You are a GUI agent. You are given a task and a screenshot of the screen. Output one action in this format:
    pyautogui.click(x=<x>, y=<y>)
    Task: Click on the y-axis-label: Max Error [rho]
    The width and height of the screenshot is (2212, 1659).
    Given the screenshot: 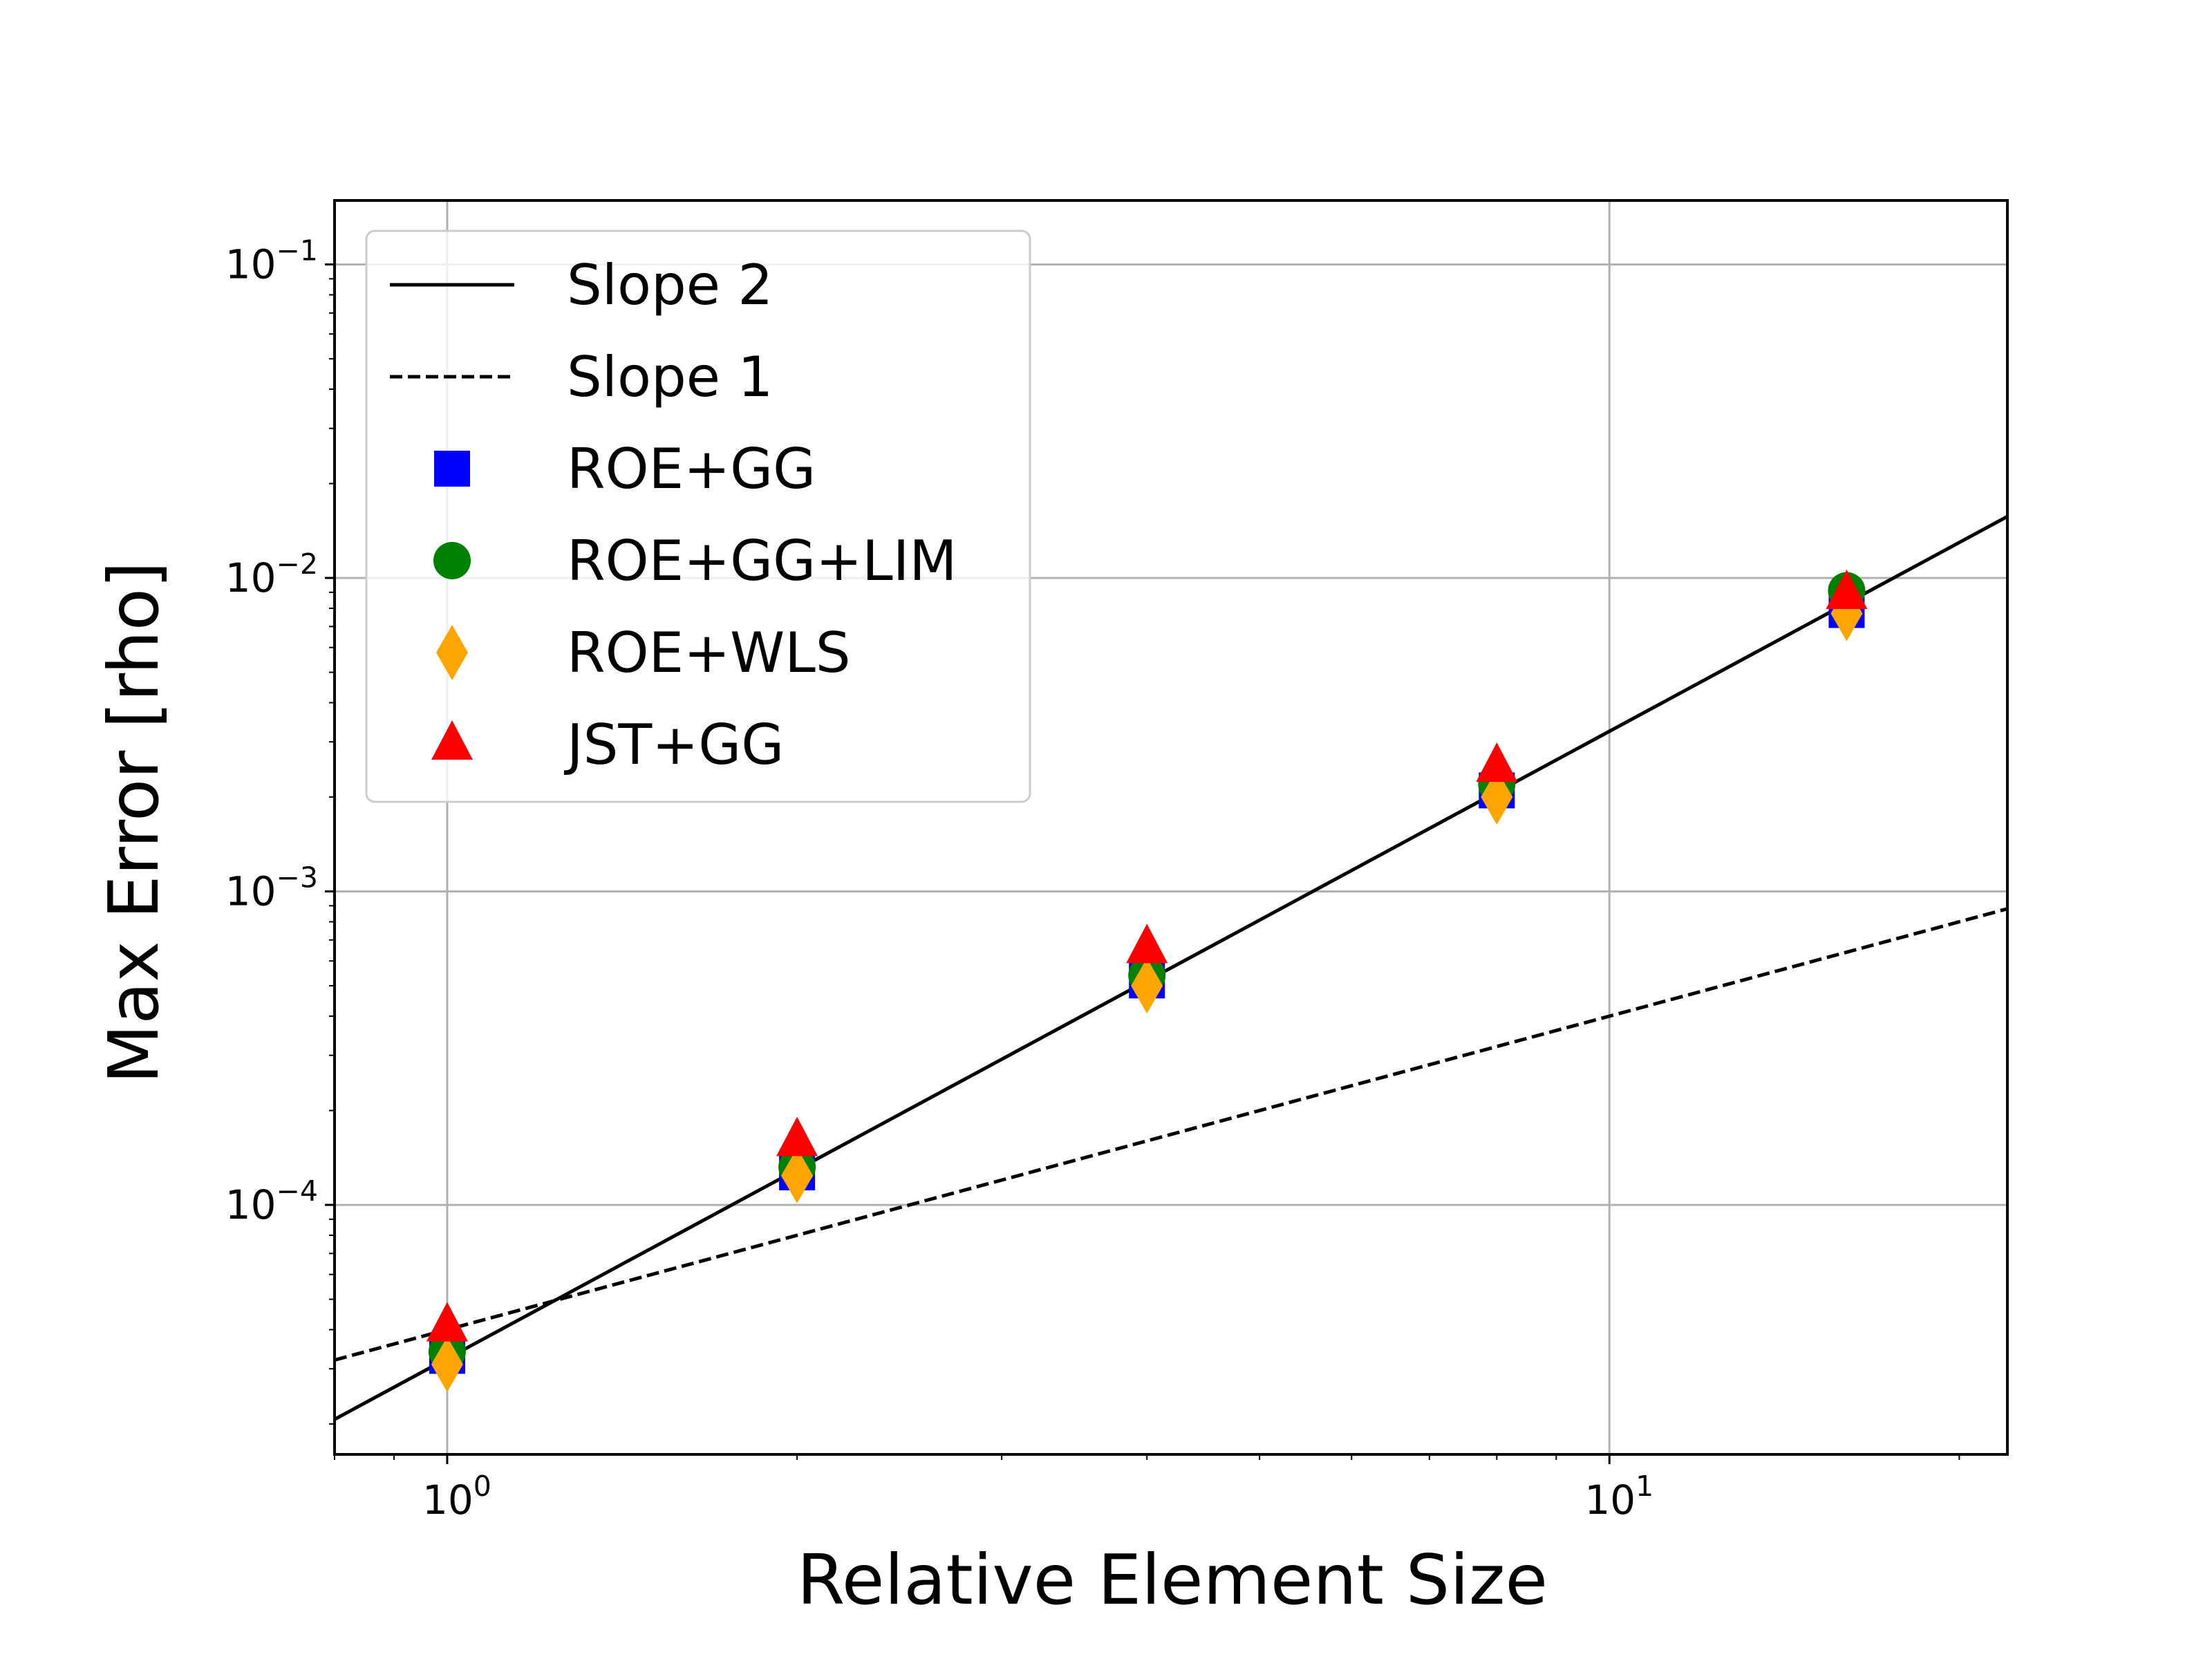 What is the action you would take?
    pyautogui.click(x=133, y=822)
    